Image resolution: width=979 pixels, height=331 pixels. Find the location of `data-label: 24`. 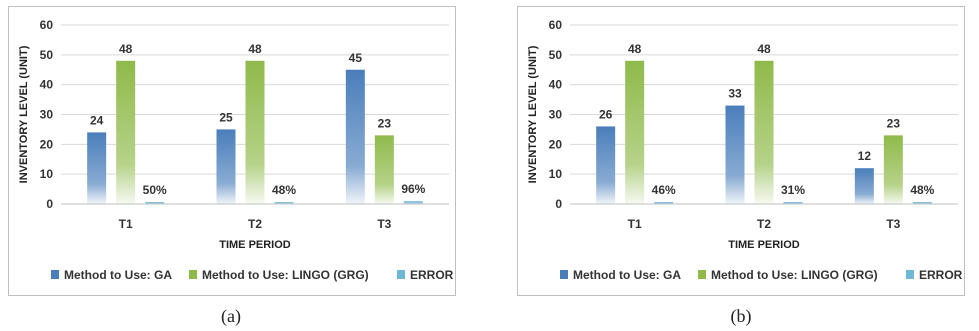

data-label: 24 is located at coordinates (97, 120).